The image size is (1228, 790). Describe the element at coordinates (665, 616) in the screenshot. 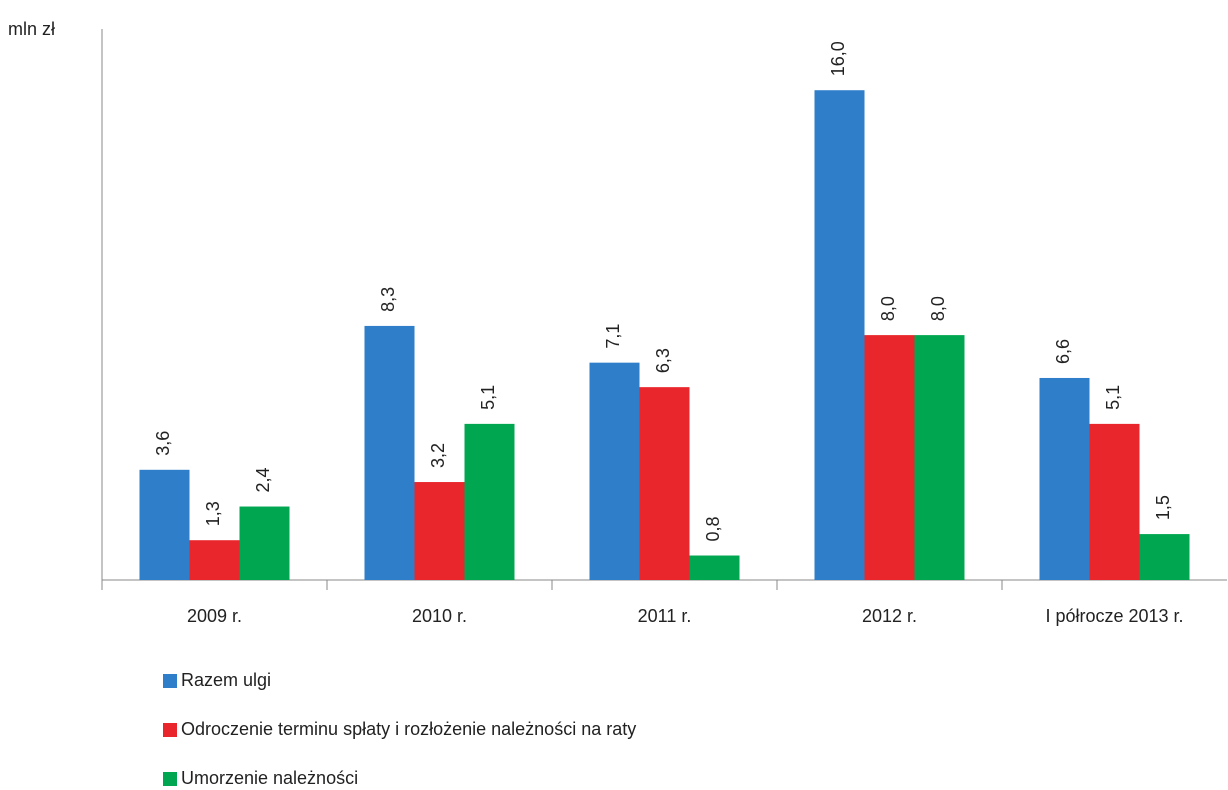

I see `x-tick-label: 2011 r.` at that location.